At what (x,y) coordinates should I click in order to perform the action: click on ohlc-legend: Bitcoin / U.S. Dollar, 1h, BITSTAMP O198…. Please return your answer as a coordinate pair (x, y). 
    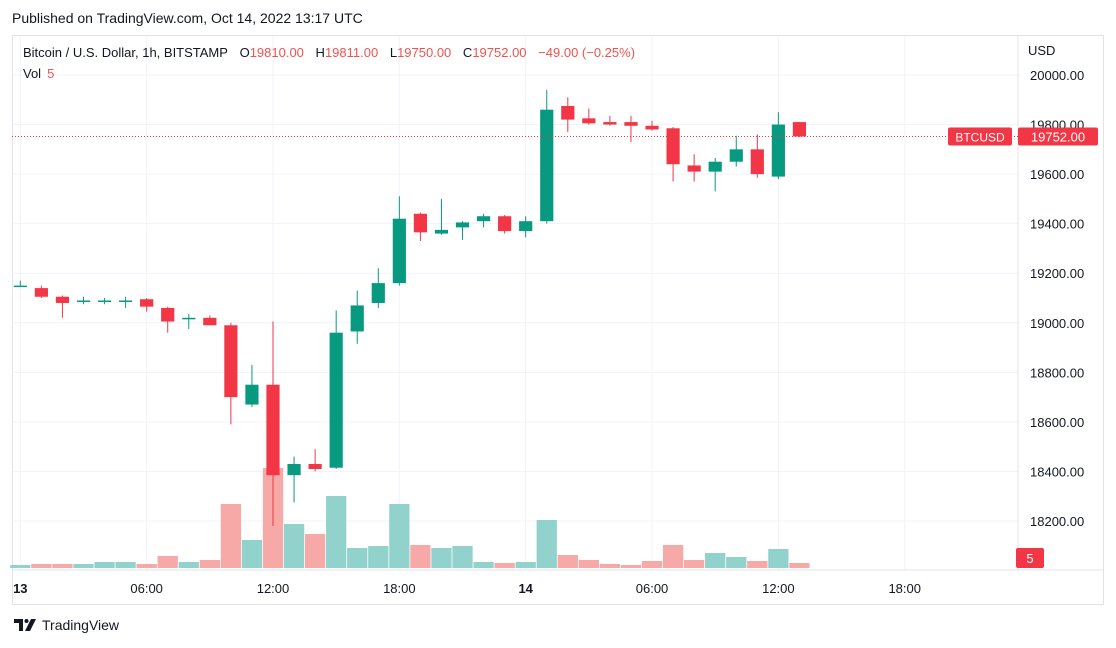
    Looking at the image, I should click on (329, 52).